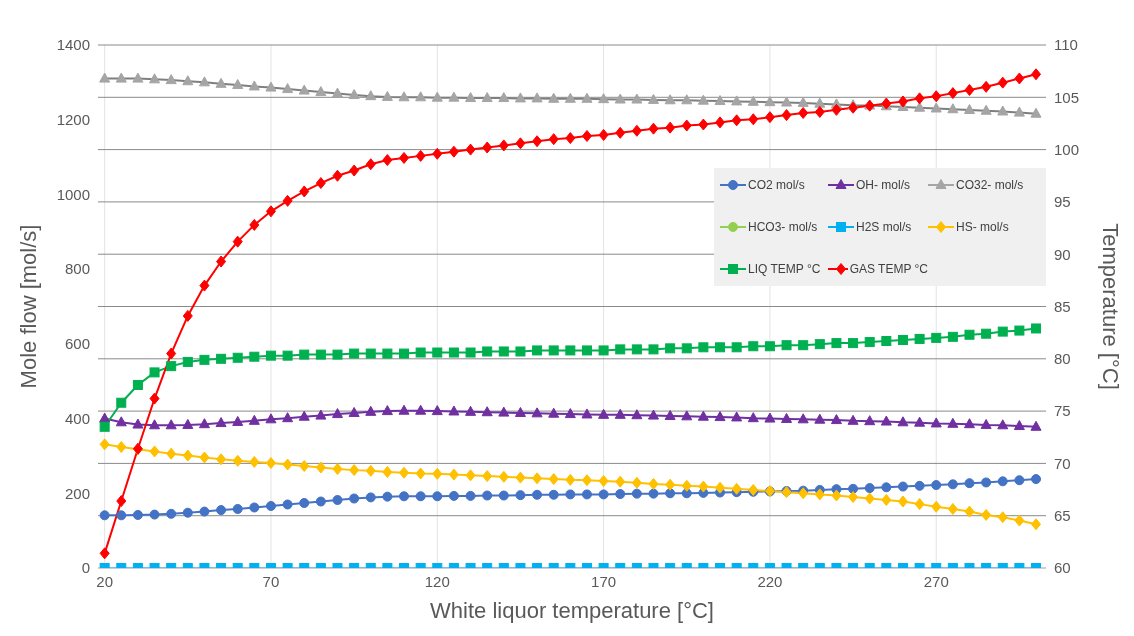 Image resolution: width=1134 pixels, height=636 pixels. Describe the element at coordinates (990, 185) in the screenshot. I see `legend-label: CO32- mol/s` at that location.